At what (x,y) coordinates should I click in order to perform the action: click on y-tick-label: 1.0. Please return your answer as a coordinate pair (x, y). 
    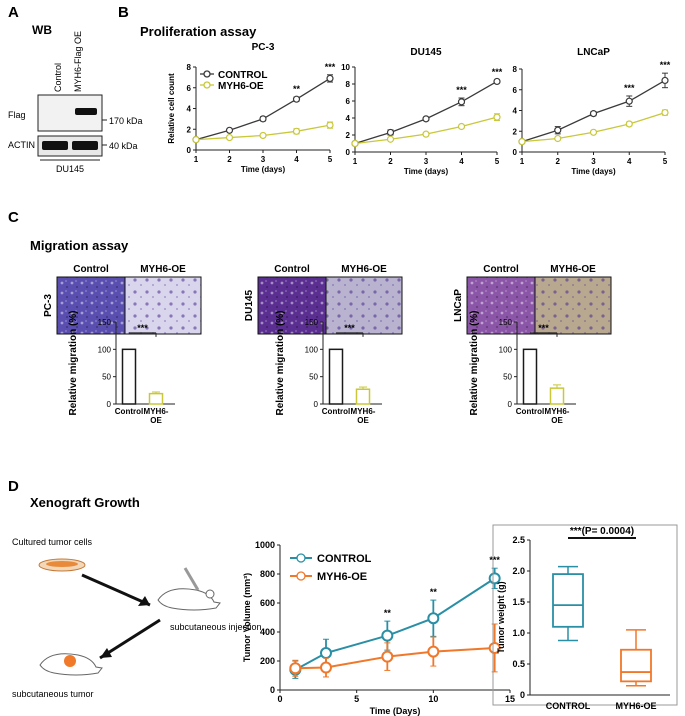
    Looking at the image, I should click on (518, 633).